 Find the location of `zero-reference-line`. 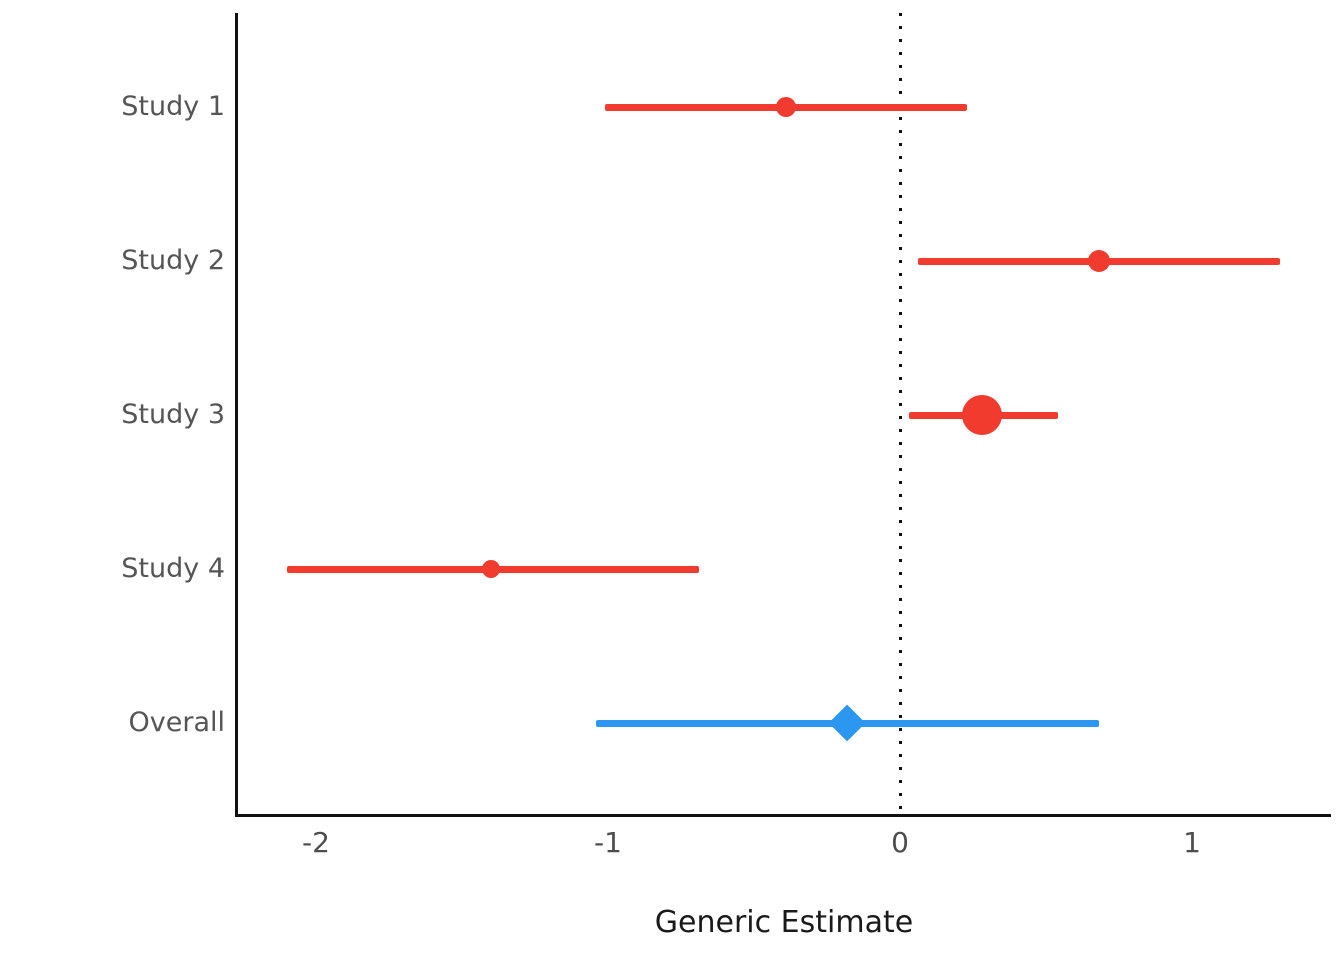

zero-reference-line is located at coordinates (900, 413).